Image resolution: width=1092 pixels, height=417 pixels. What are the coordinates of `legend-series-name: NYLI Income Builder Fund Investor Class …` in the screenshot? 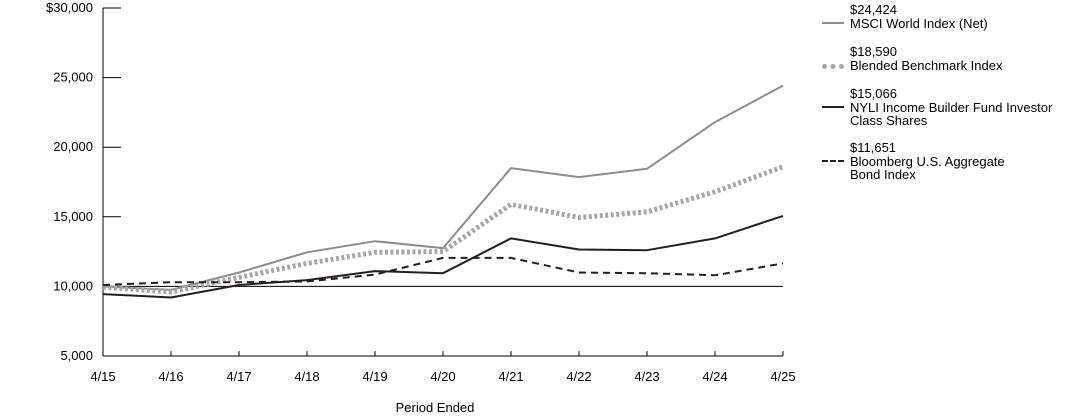 It's located at (951, 114).